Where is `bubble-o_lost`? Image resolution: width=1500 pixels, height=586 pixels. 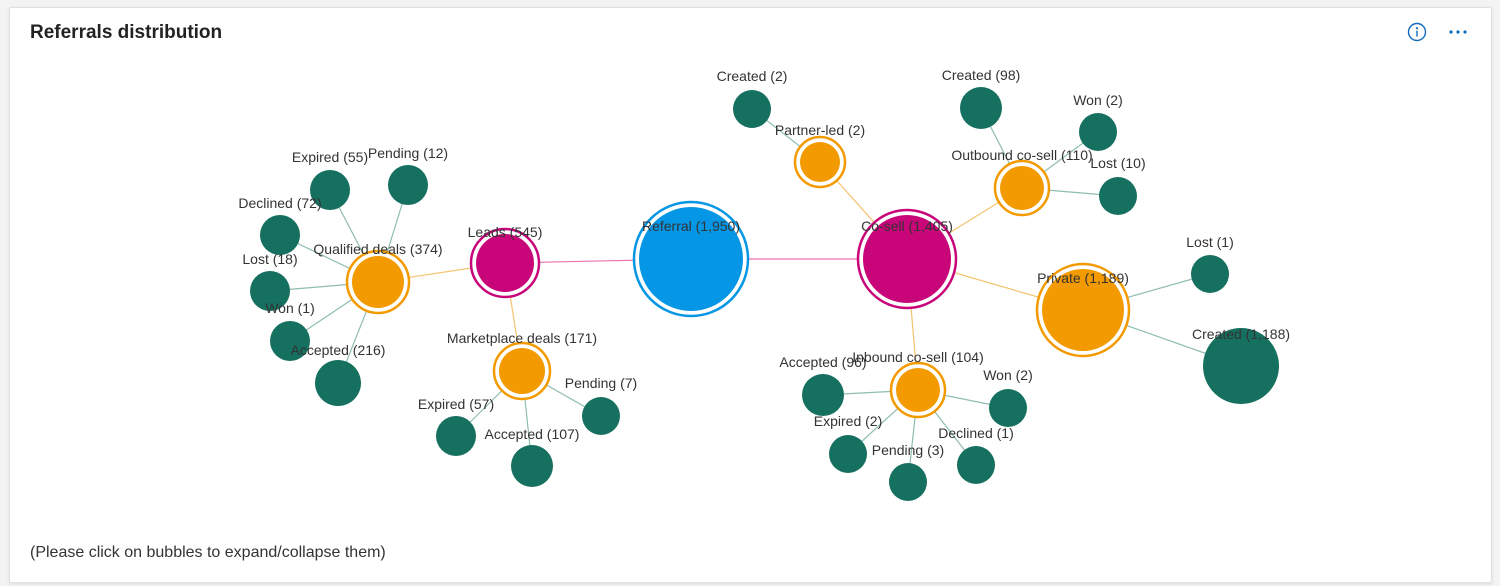 bubble-o_lost is located at coordinates (1118, 196).